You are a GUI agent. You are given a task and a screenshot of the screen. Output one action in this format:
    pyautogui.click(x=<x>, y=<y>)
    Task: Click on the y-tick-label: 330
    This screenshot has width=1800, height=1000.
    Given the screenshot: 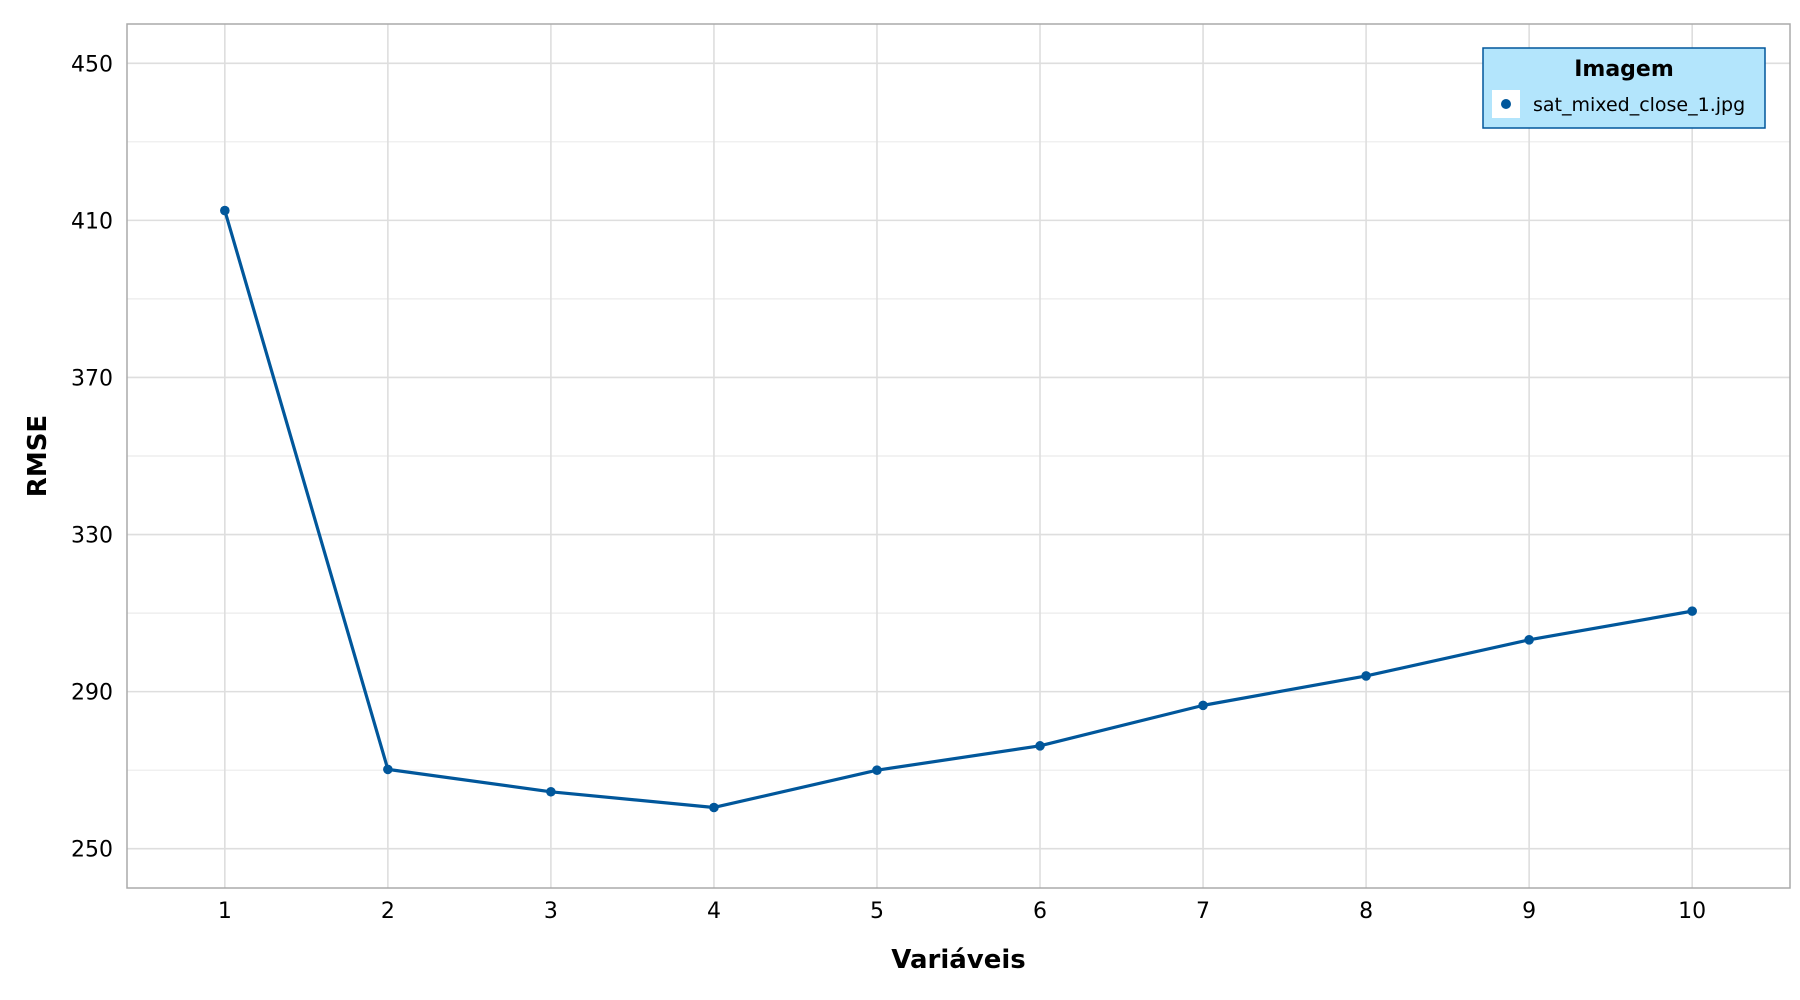 What is the action you would take?
    pyautogui.click(x=92, y=536)
    